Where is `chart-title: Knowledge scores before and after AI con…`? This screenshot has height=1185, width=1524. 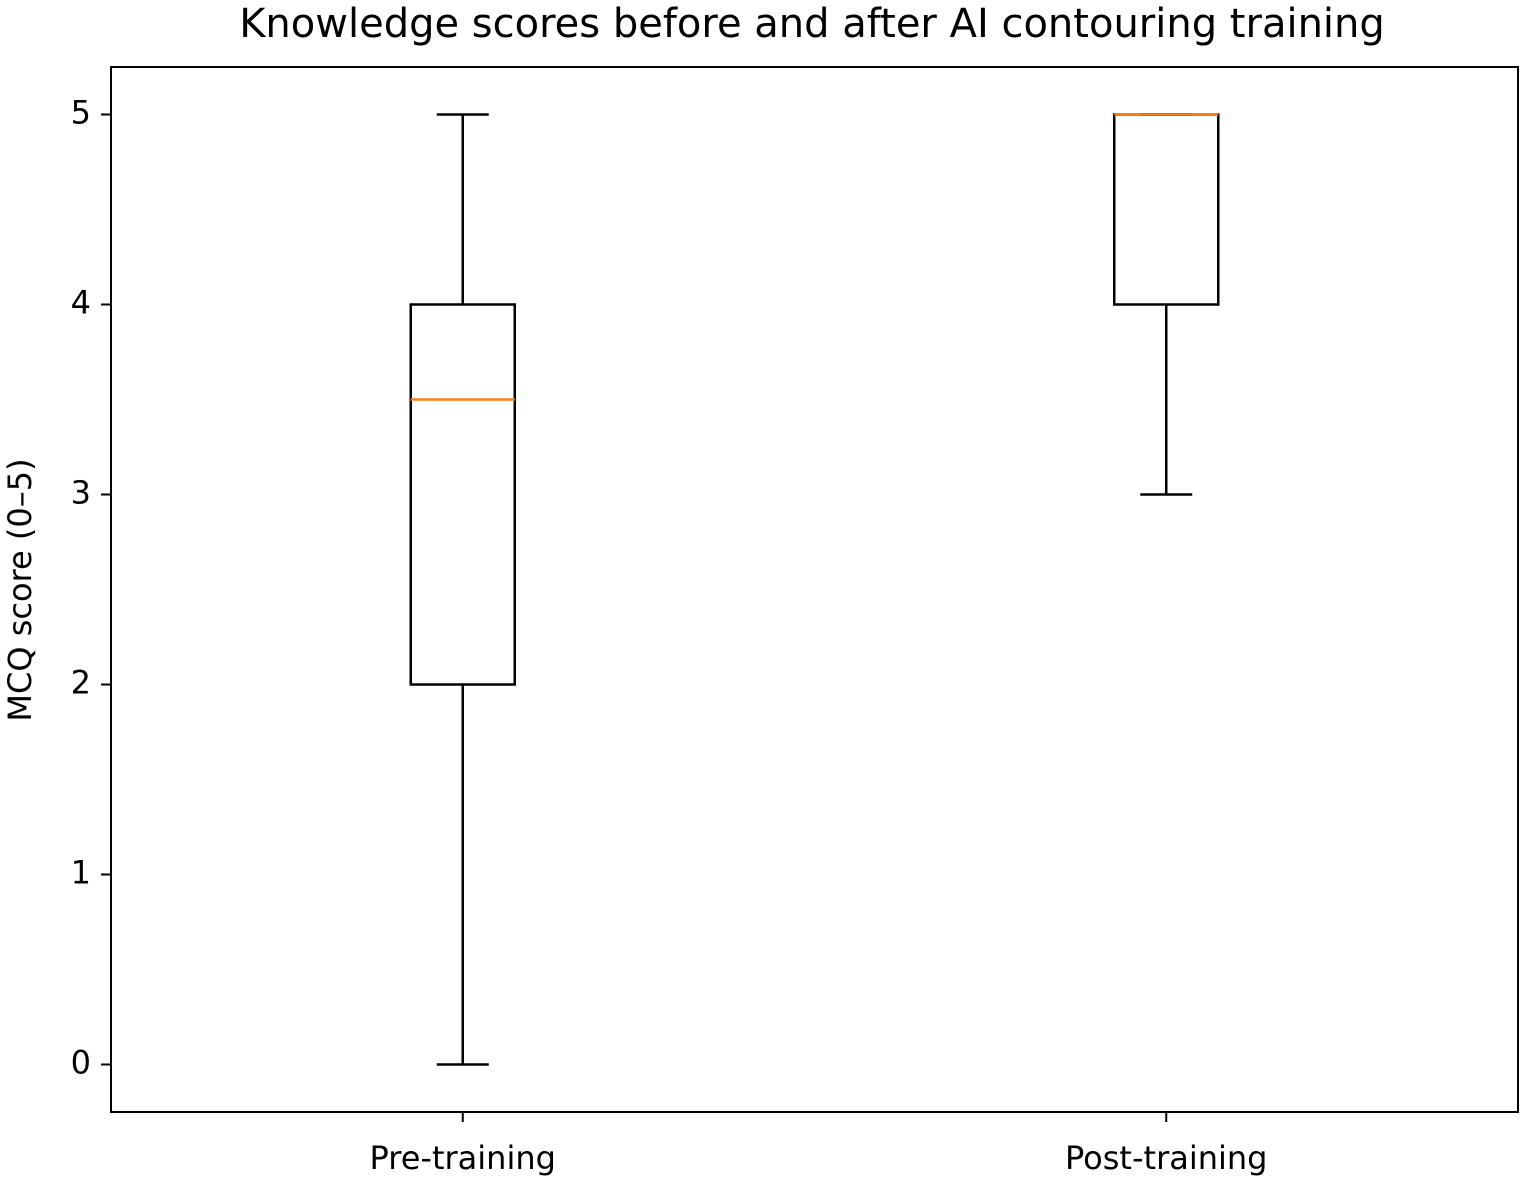
chart-title: Knowledge scores before and after AI con… is located at coordinates (812, 24).